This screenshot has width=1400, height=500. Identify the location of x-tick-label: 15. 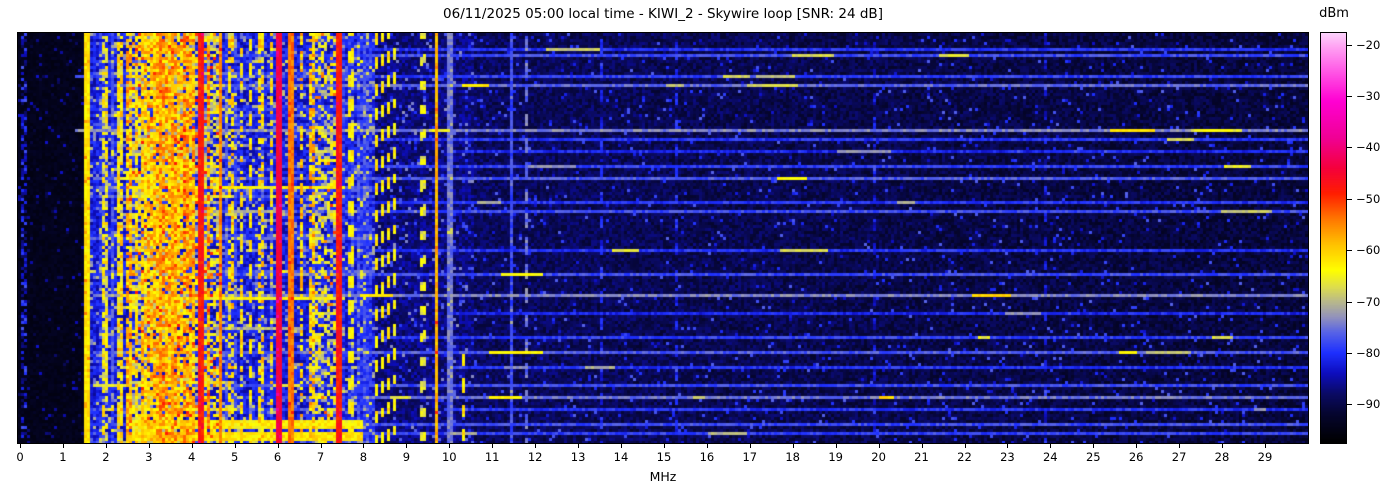
(664, 457).